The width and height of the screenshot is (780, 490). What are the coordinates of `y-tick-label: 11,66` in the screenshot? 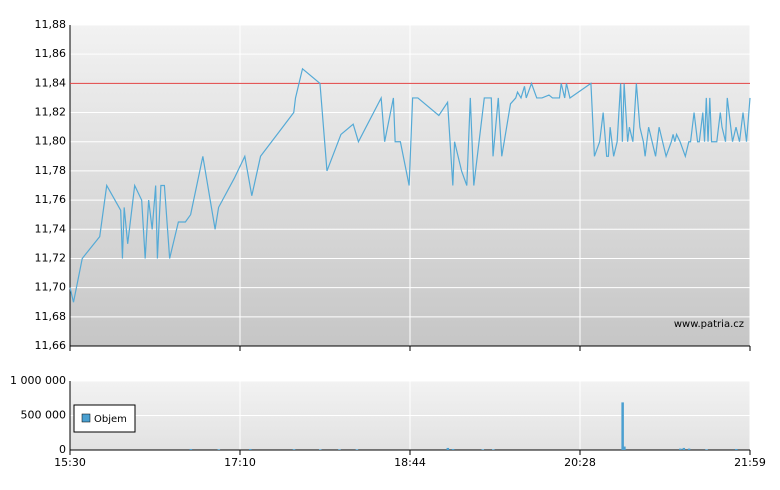 It's located at (51, 345).